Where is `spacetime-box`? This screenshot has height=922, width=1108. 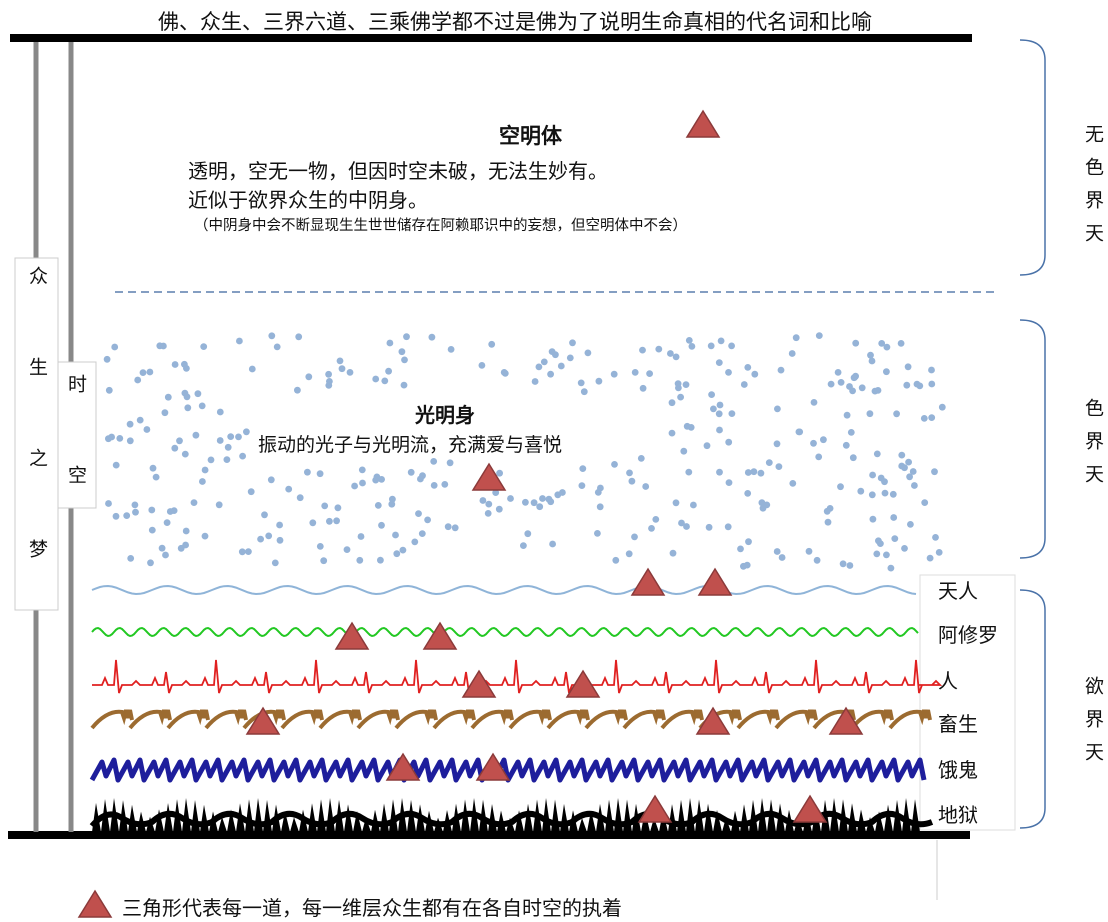 spacetime-box is located at coordinates (77, 435).